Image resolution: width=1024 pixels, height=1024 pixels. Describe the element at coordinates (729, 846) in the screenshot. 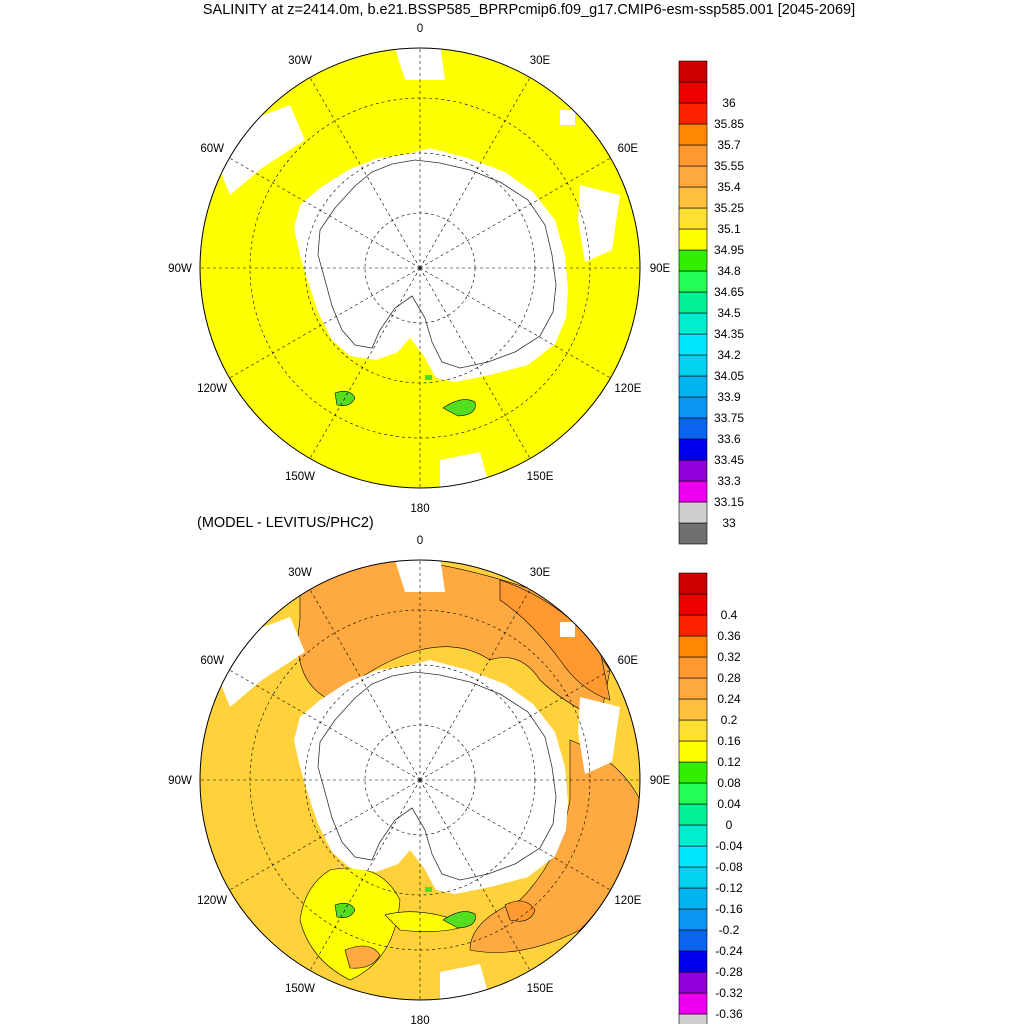

I see `colorbar-label: -0.04` at that location.